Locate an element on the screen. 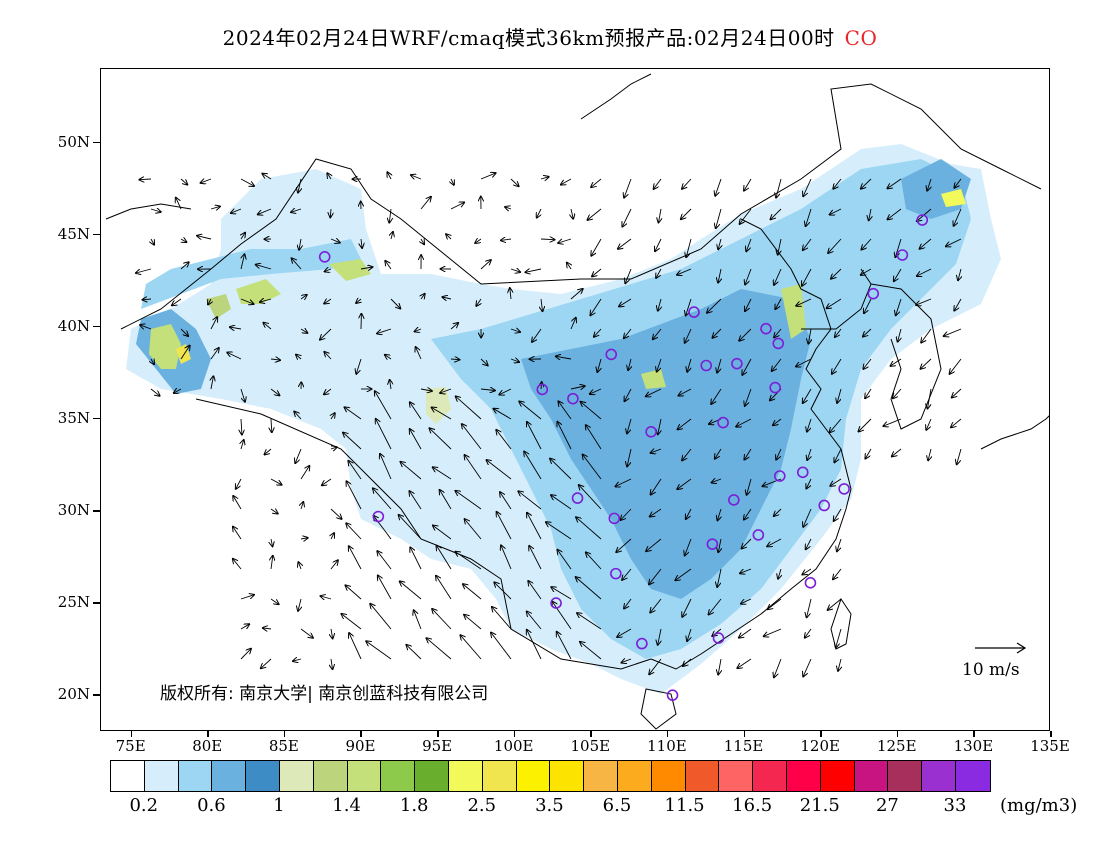 This screenshot has height=850, width=1100. copyright-text: 版权所有: 南京大学| 南京创蓝科技有限公司 is located at coordinates (324, 694).